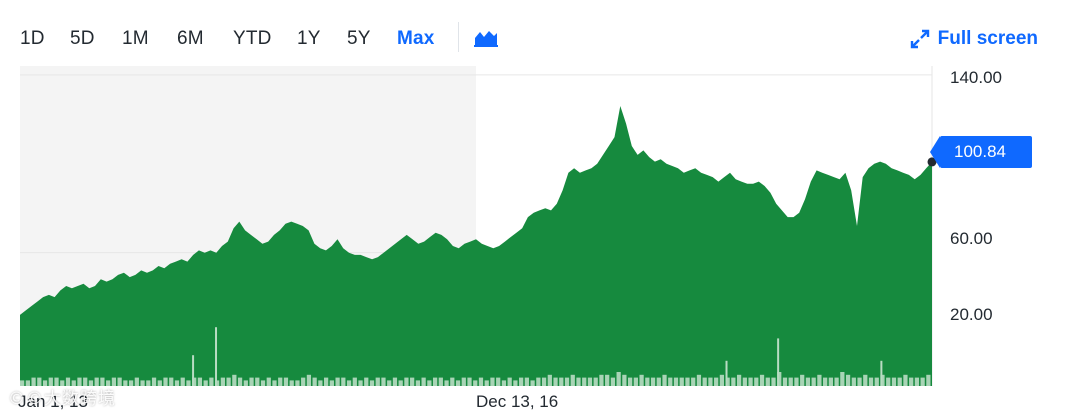 Image resolution: width=1080 pixels, height=415 pixels. I want to click on range-button-5y: 5Y, so click(359, 38).